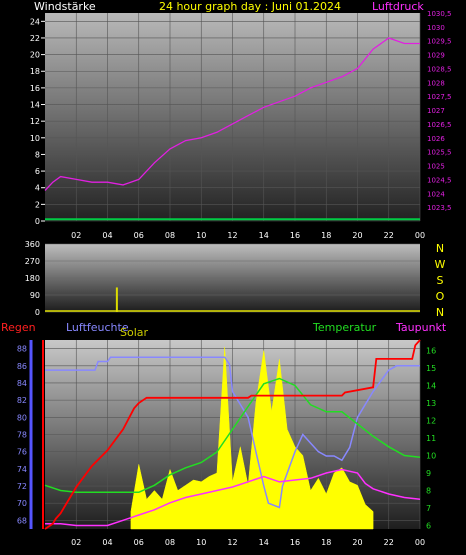 The height and width of the screenshot is (555, 466). I want to click on x-tick-label-p3: 22, so click(389, 542).